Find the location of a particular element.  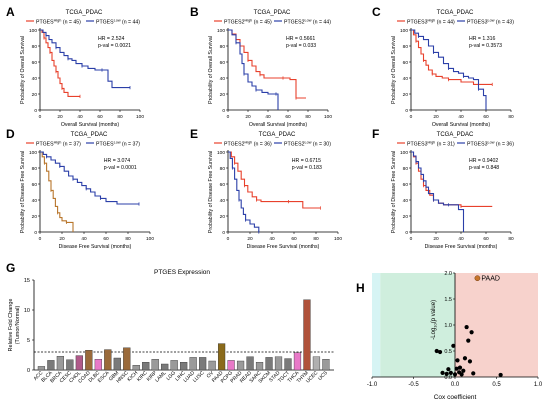

bar-sarc is located at coordinates (259, 366).